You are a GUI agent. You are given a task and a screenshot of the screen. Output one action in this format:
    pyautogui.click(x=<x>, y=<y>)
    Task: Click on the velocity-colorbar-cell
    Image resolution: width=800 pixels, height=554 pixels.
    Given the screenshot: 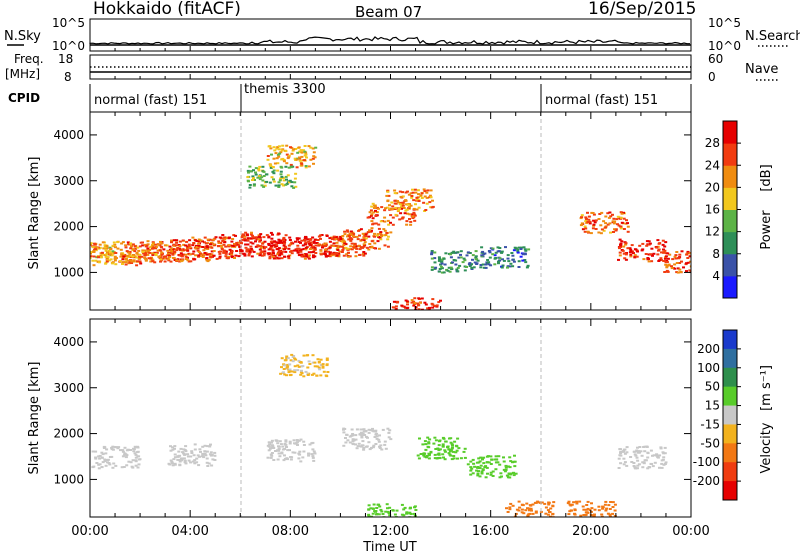 What is the action you would take?
    pyautogui.click(x=730, y=415)
    